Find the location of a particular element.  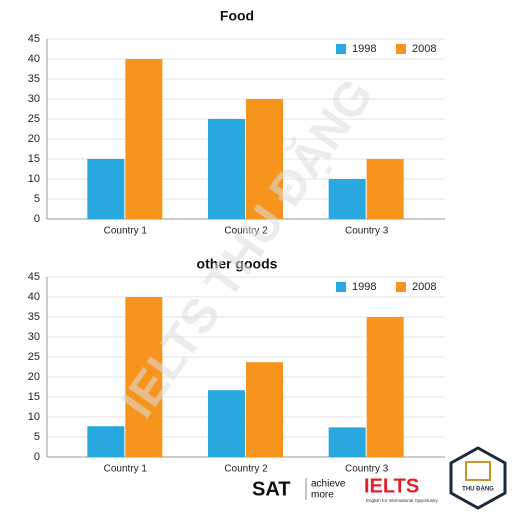

sat-tagline: achieve is located at coordinates (328, 484).